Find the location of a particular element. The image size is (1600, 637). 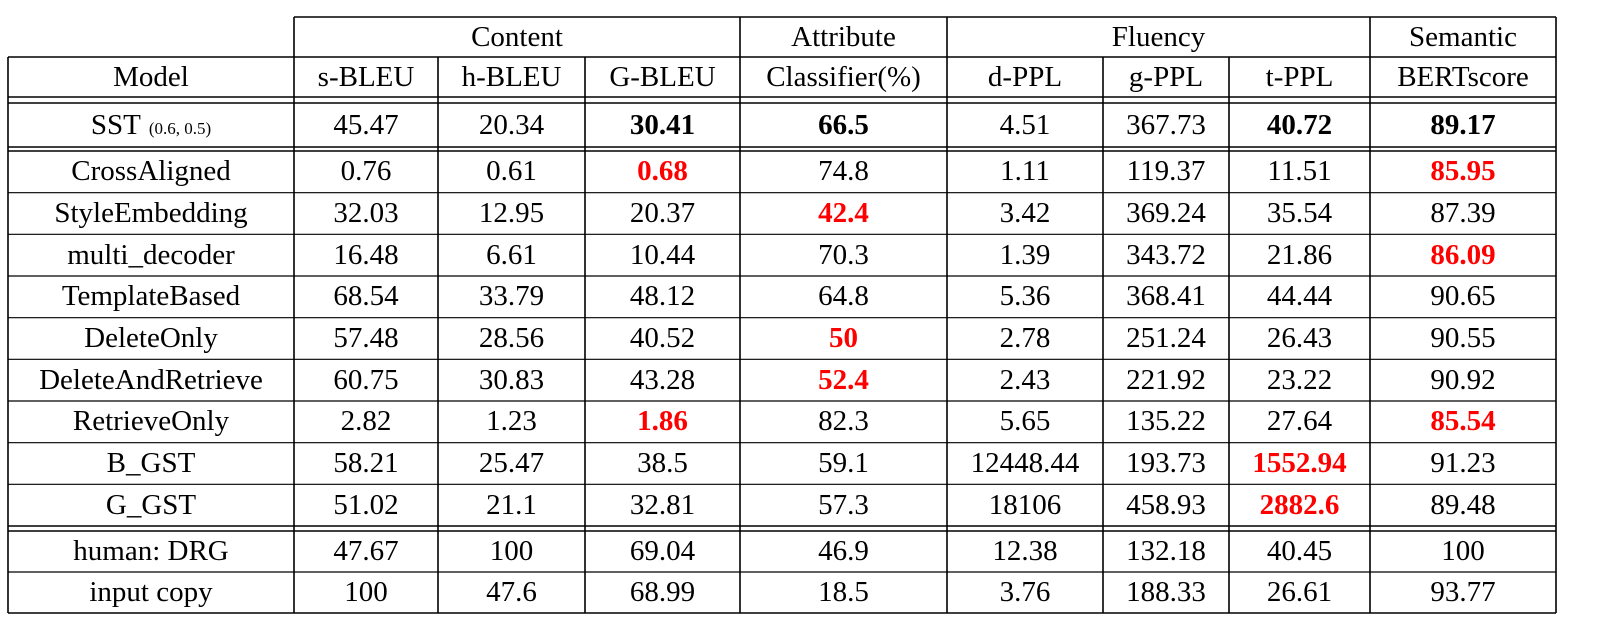

table-cell: 10.44 is located at coordinates (662, 254).